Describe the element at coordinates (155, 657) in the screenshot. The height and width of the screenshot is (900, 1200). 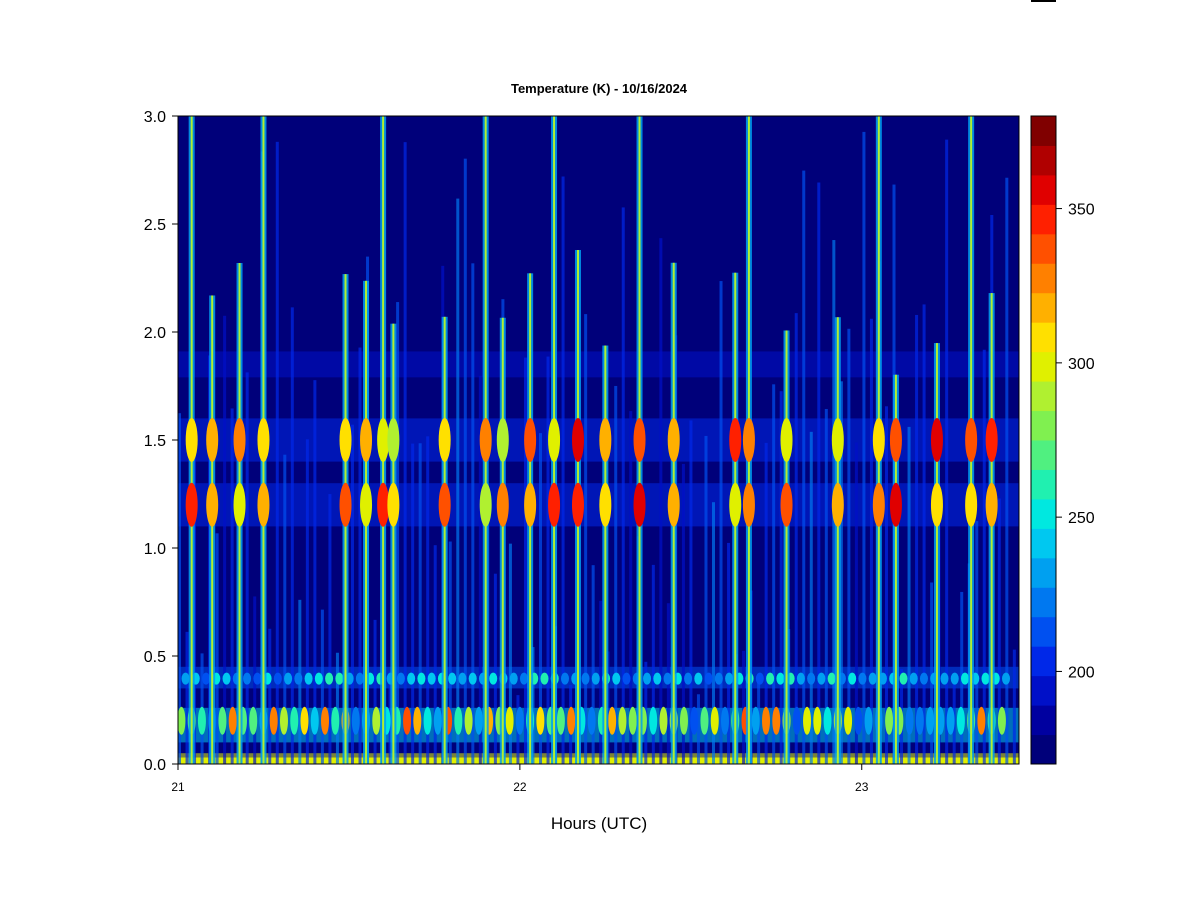
I see `y-tick-label: 0.5` at that location.